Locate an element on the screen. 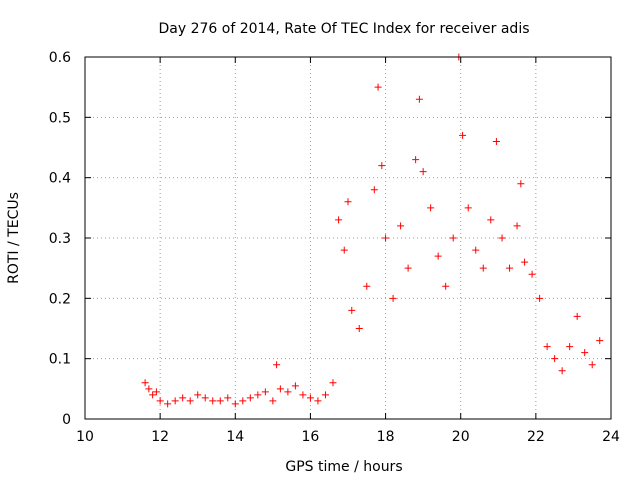  x-tick-label: 12 is located at coordinates (160, 437).